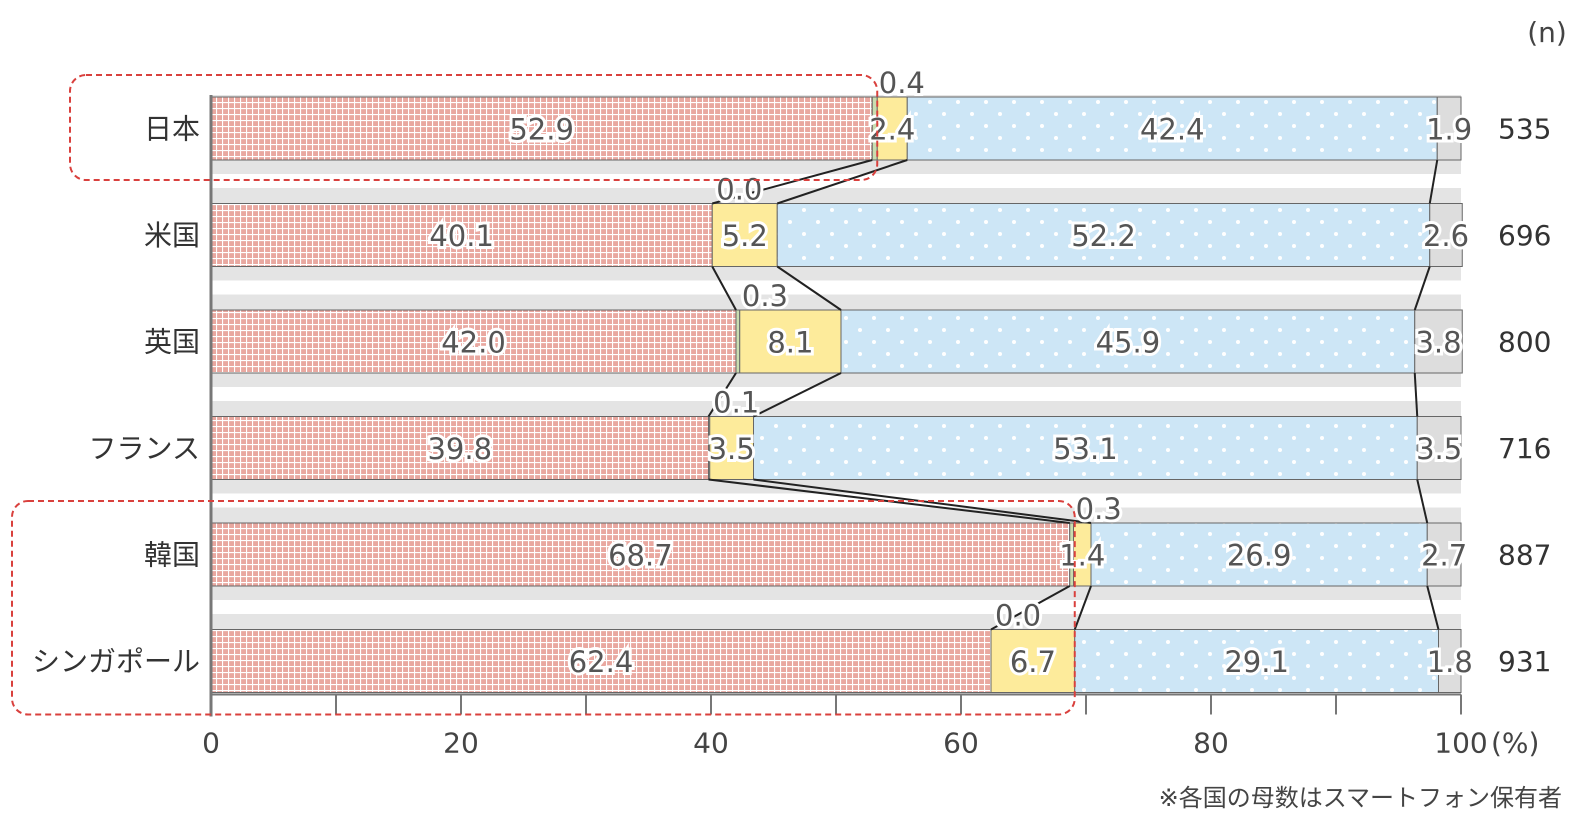  I want to click on label-series-4: 45.9, so click(1128, 343).